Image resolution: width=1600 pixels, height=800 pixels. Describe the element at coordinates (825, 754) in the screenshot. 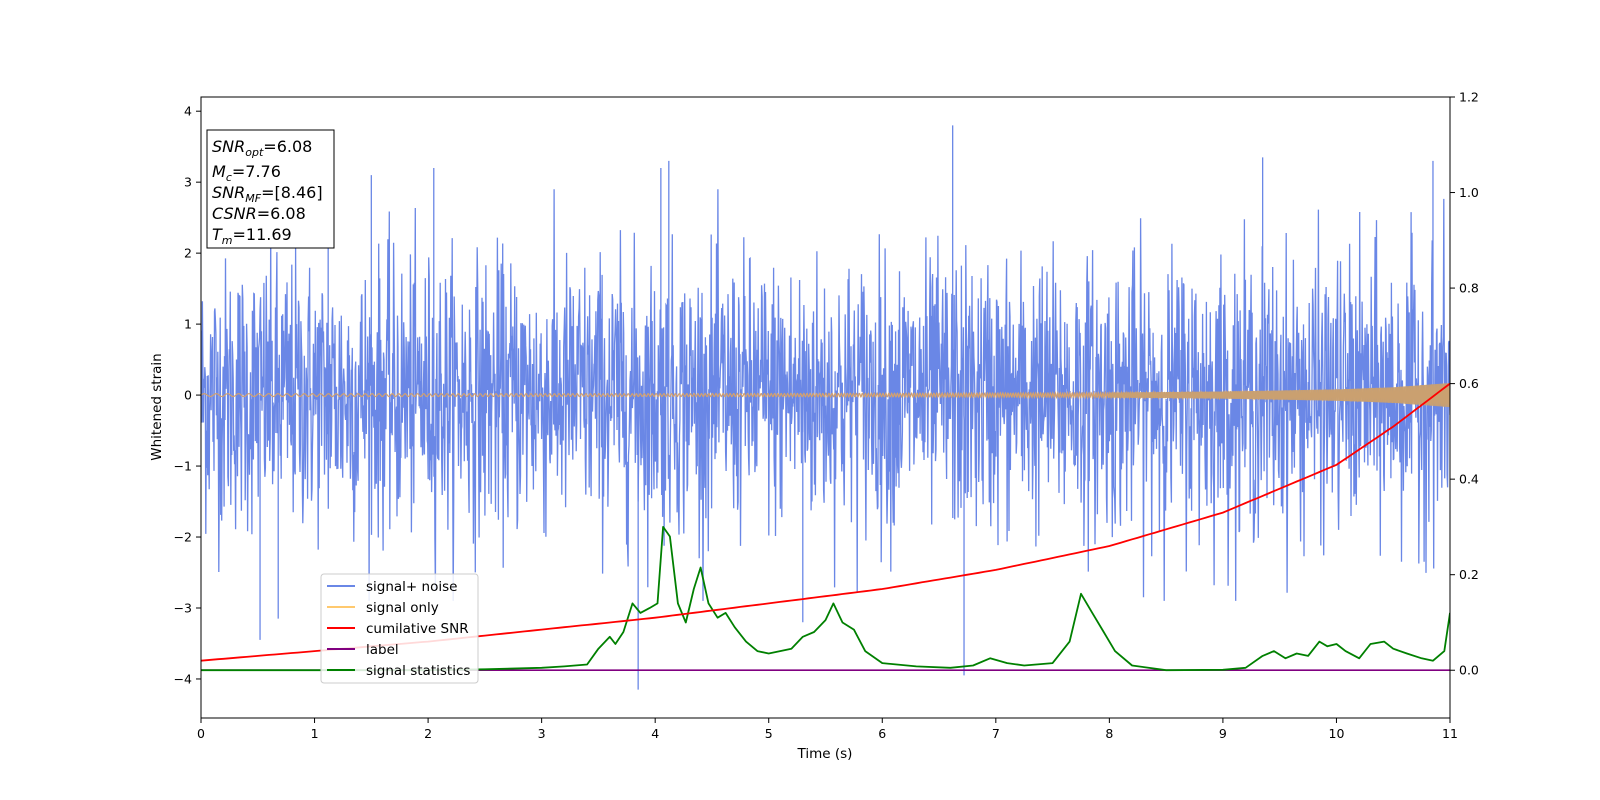

I see `x-axis-label: Time (s)` at that location.